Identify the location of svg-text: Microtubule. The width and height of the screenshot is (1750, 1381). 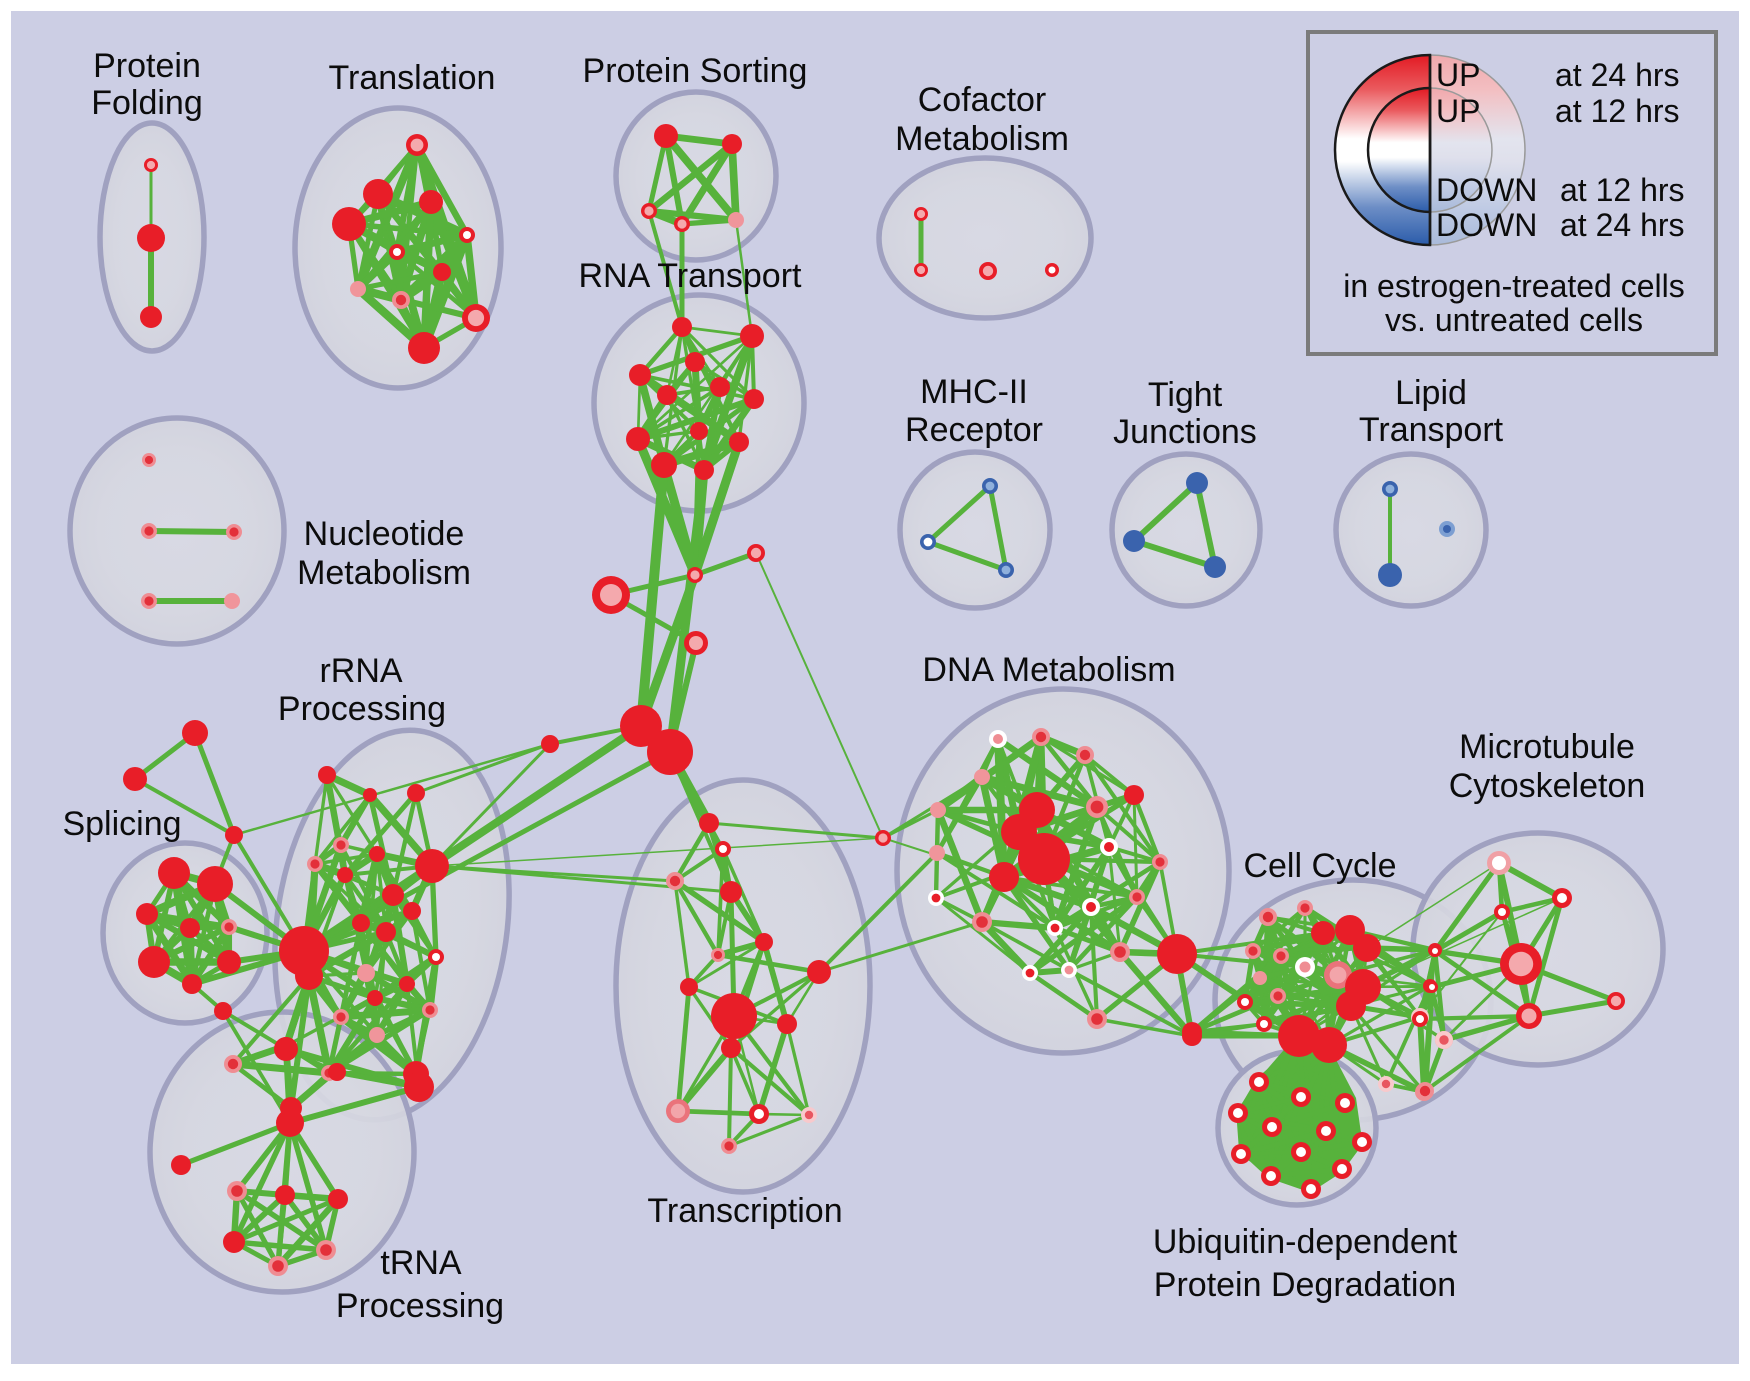
(1547, 747).